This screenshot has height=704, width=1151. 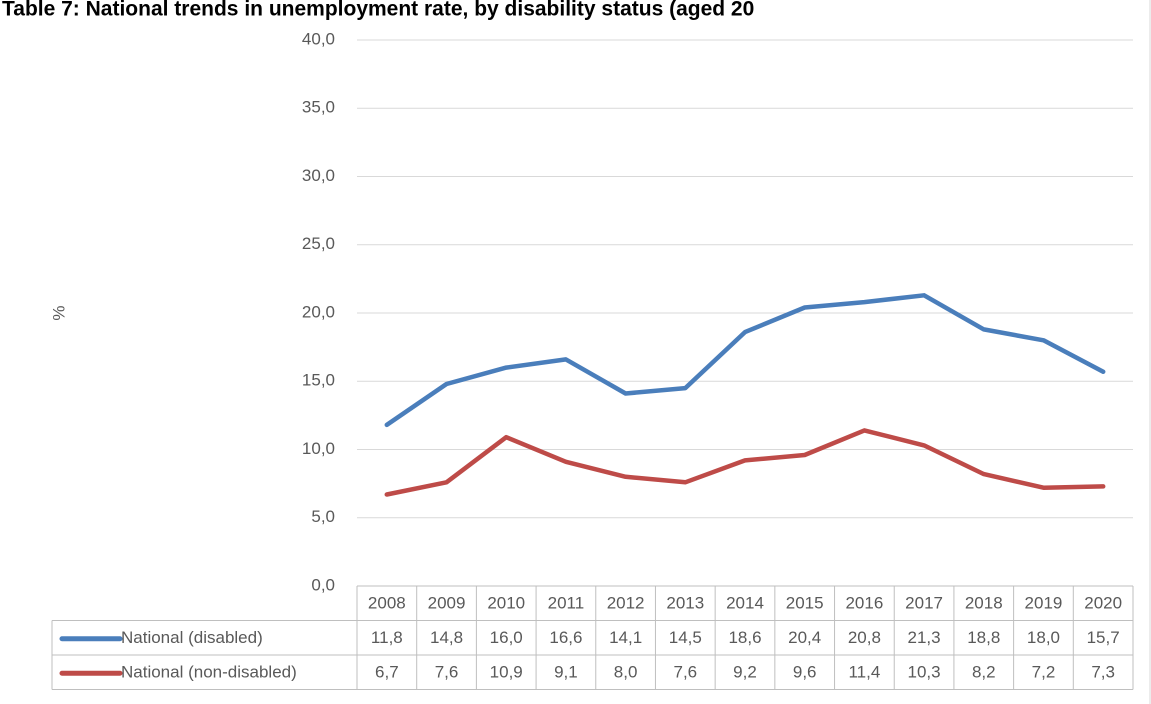 I want to click on table-value: 11,8, so click(x=387, y=637).